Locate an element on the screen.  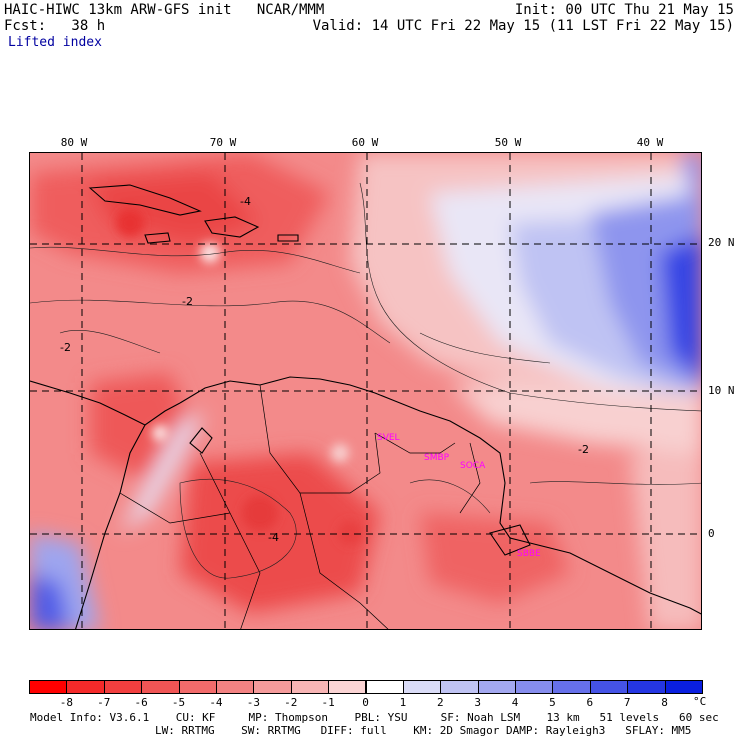
station-label-sbbe: SBBE is located at coordinates (529, 554).